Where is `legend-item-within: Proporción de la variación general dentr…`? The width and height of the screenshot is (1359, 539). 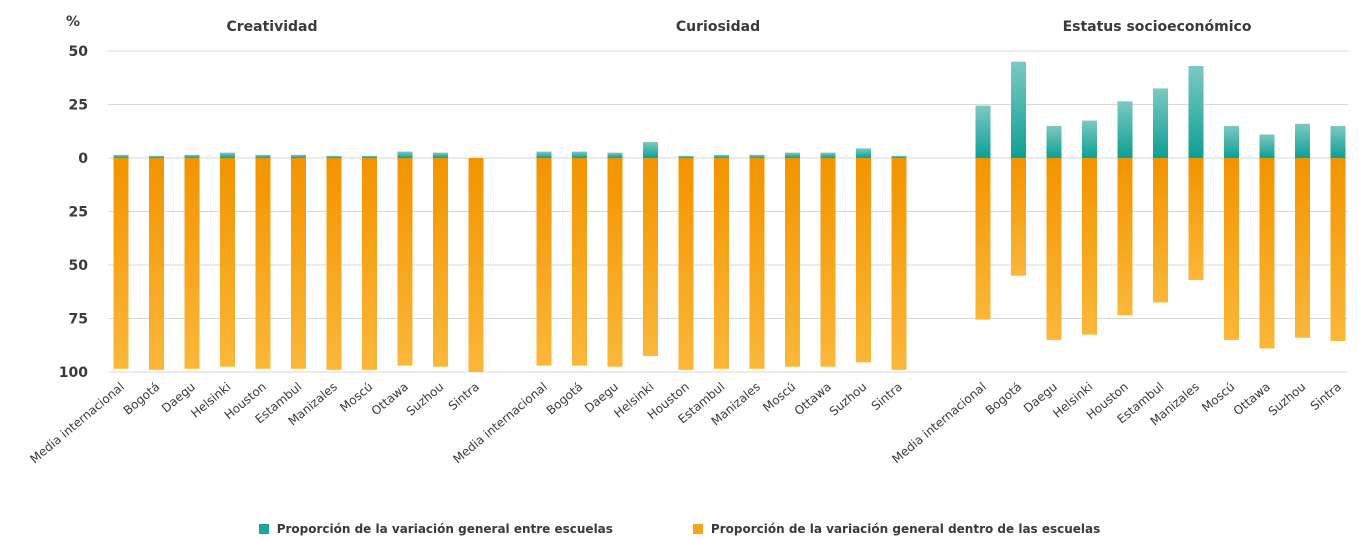
legend-item-within: Proporción de la variación general dentr… is located at coordinates (896, 529).